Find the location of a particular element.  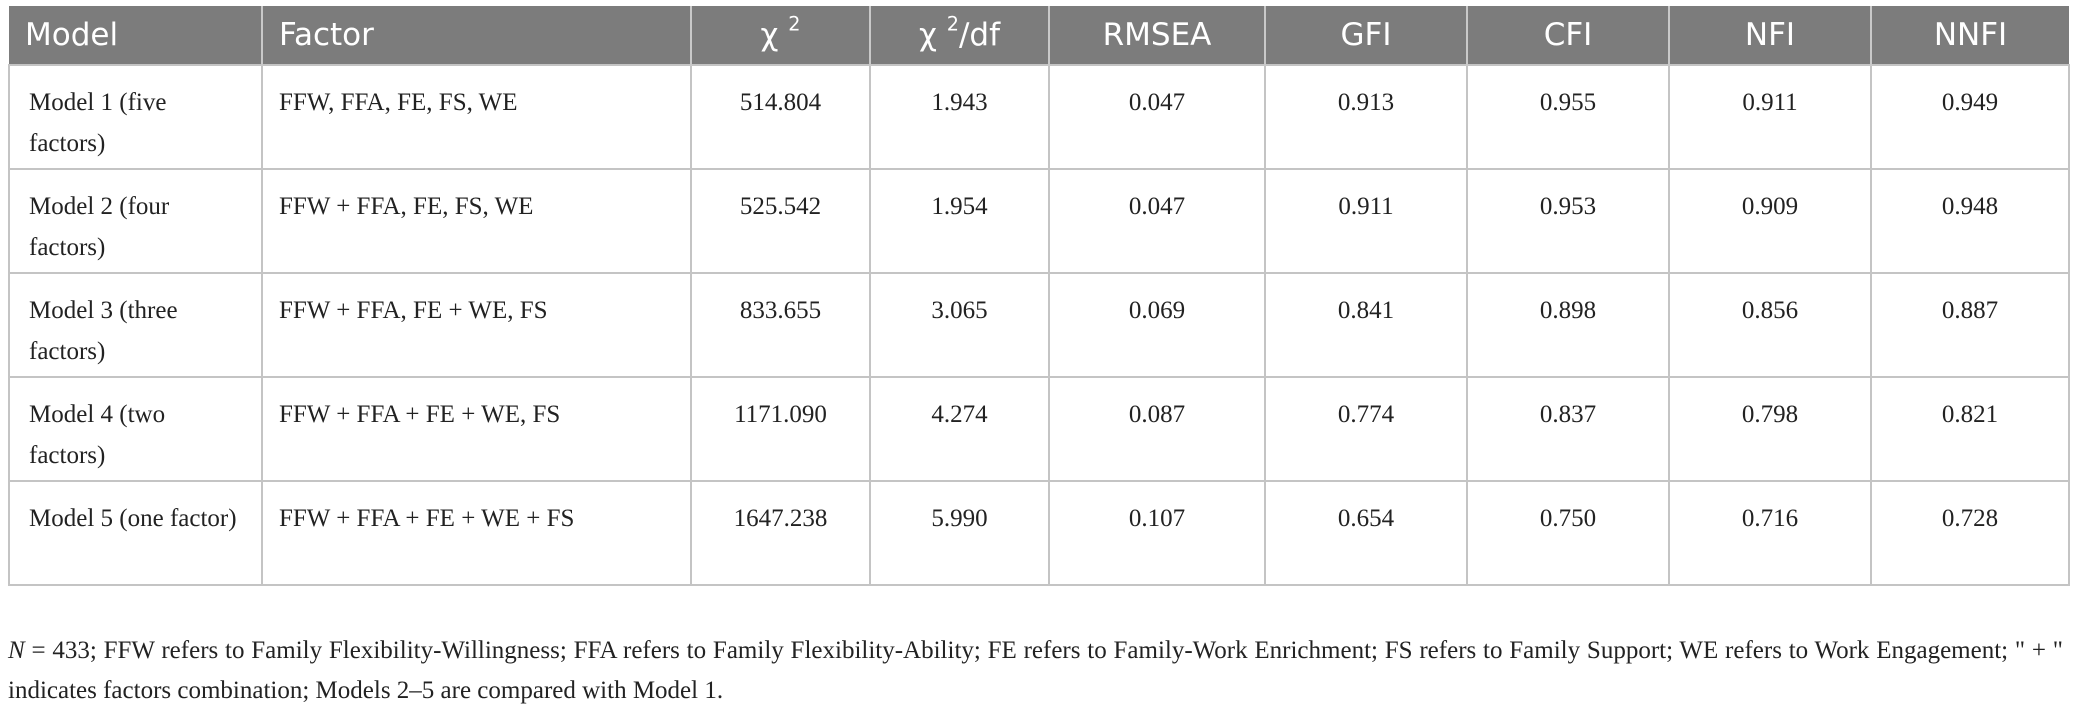

cell-chi-square-df: 4.274 is located at coordinates (959, 429).